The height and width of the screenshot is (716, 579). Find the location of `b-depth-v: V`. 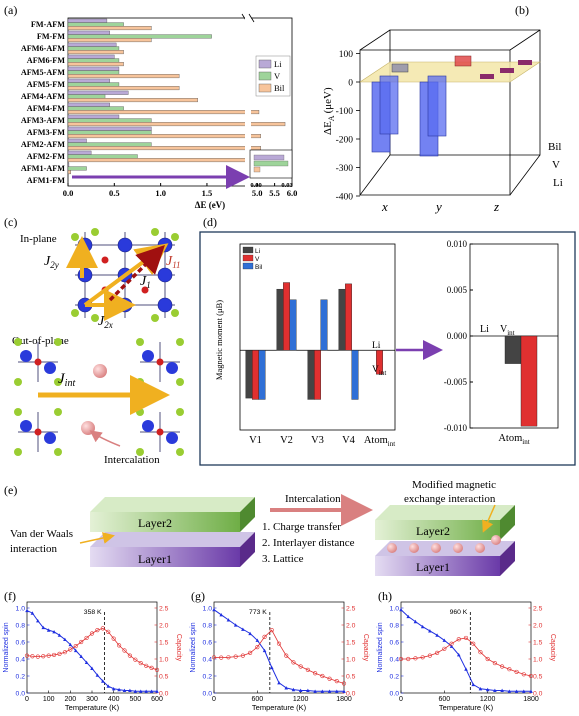

b-depth-v: V is located at coordinates (556, 165).